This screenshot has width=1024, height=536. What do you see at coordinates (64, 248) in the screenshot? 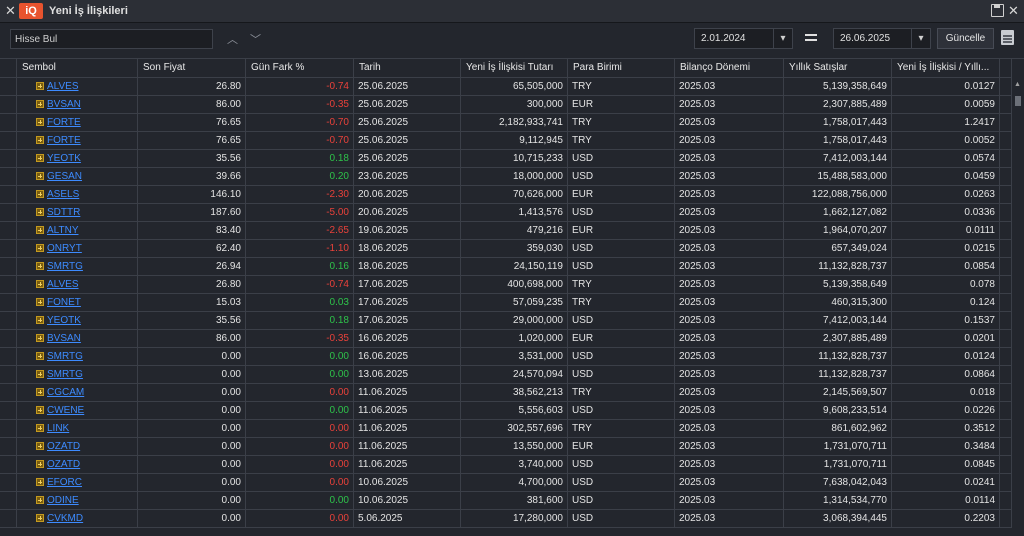
I see `symbol-link: ONRYT` at bounding box center [64, 248].